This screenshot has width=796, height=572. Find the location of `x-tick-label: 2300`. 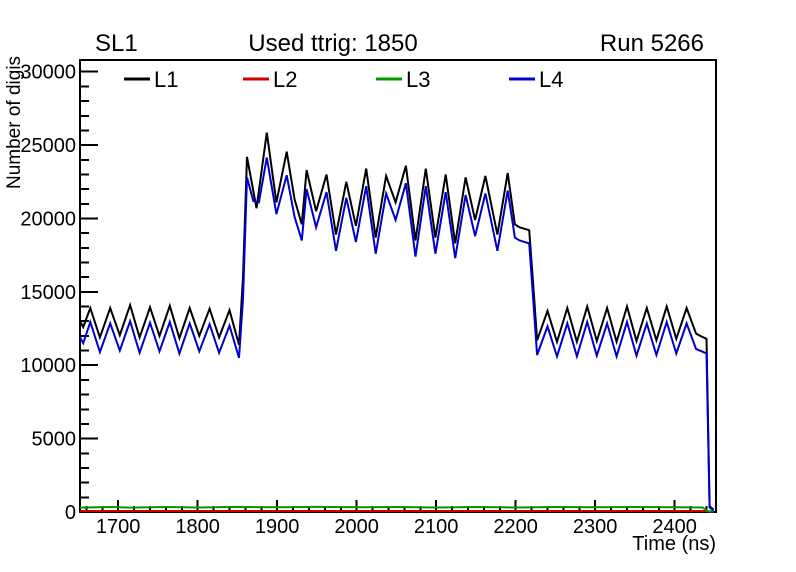

x-tick-label: 2300 is located at coordinates (595, 527).